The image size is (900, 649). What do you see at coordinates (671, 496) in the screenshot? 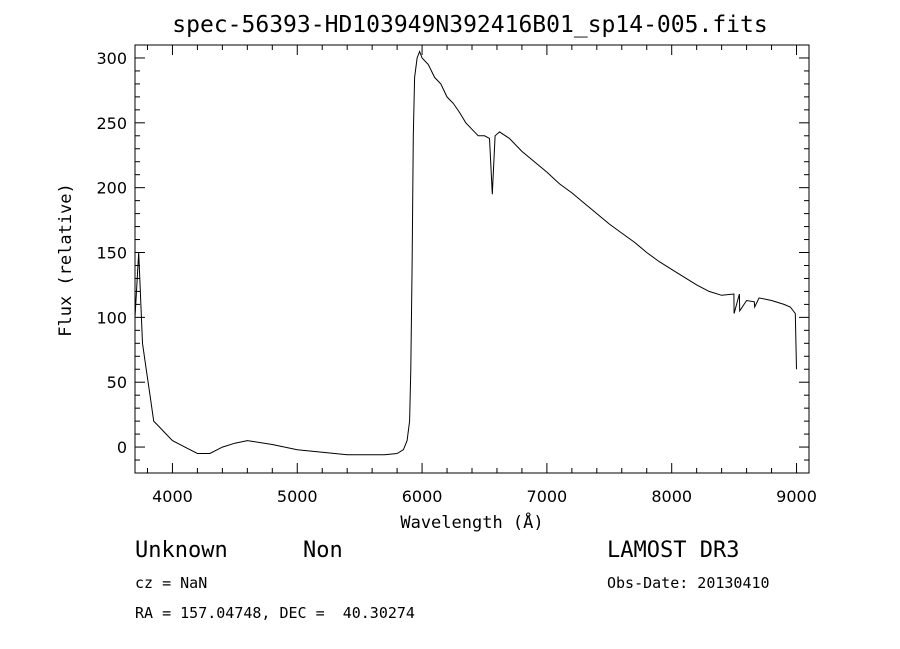
I see `x-tick-label: 8000` at bounding box center [671, 496].